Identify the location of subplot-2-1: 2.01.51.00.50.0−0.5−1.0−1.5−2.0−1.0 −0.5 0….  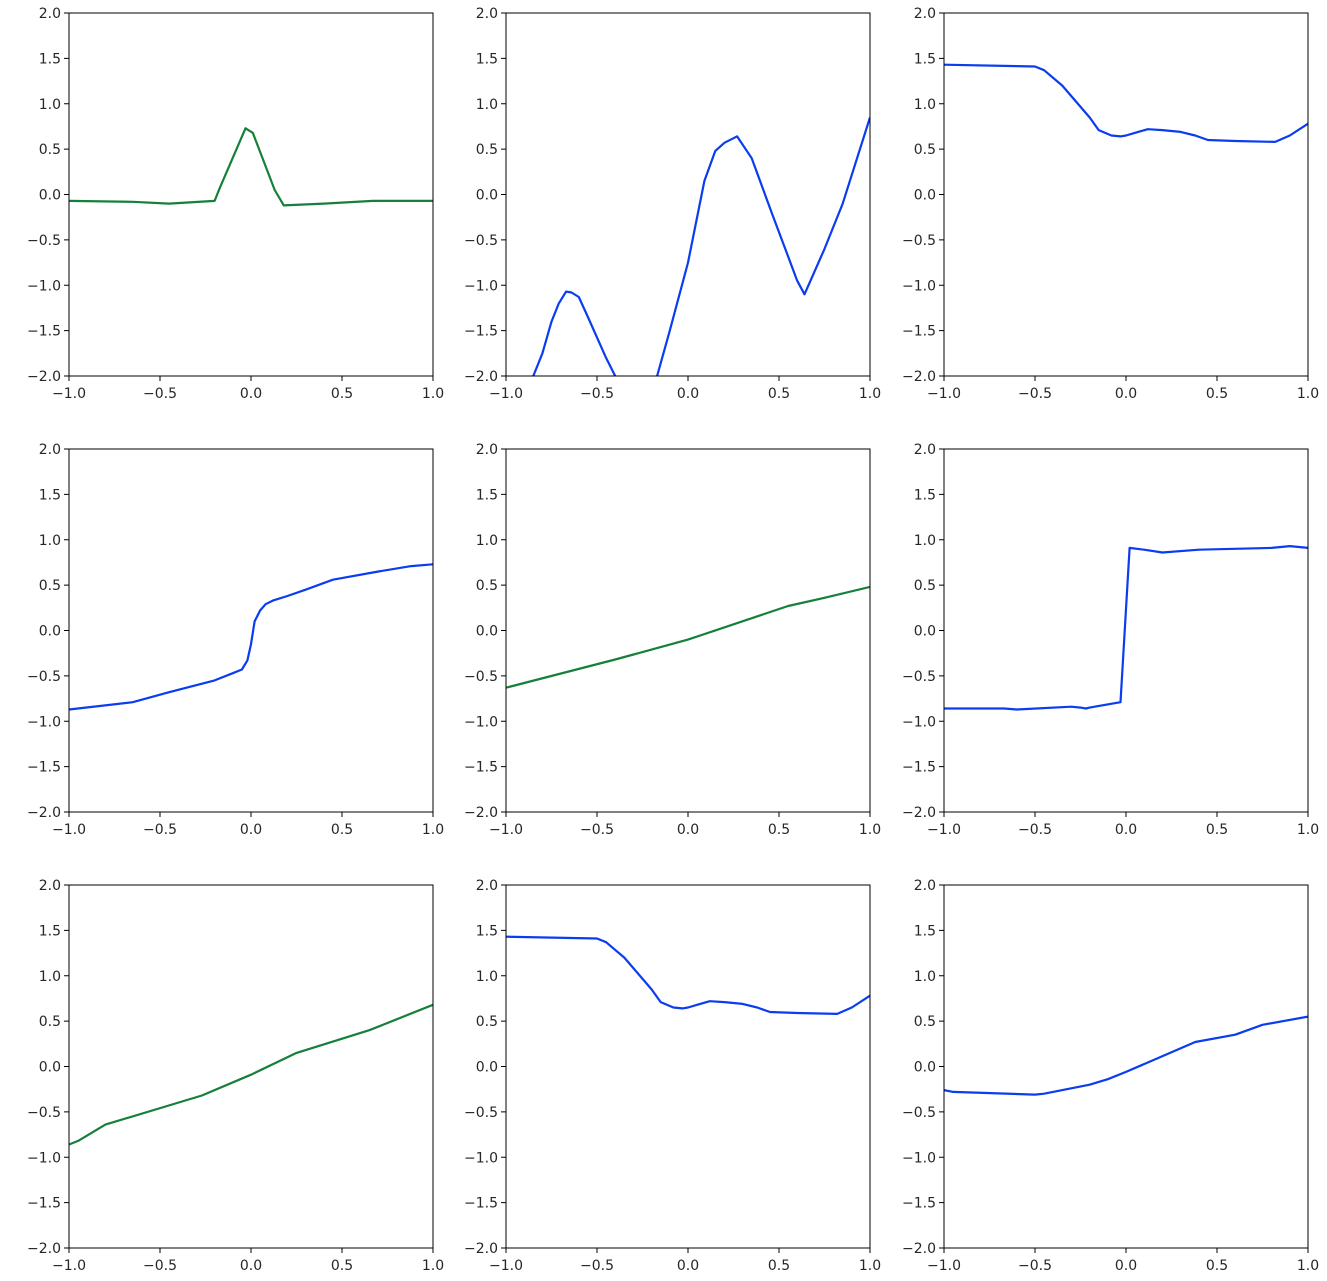
(235, 640).